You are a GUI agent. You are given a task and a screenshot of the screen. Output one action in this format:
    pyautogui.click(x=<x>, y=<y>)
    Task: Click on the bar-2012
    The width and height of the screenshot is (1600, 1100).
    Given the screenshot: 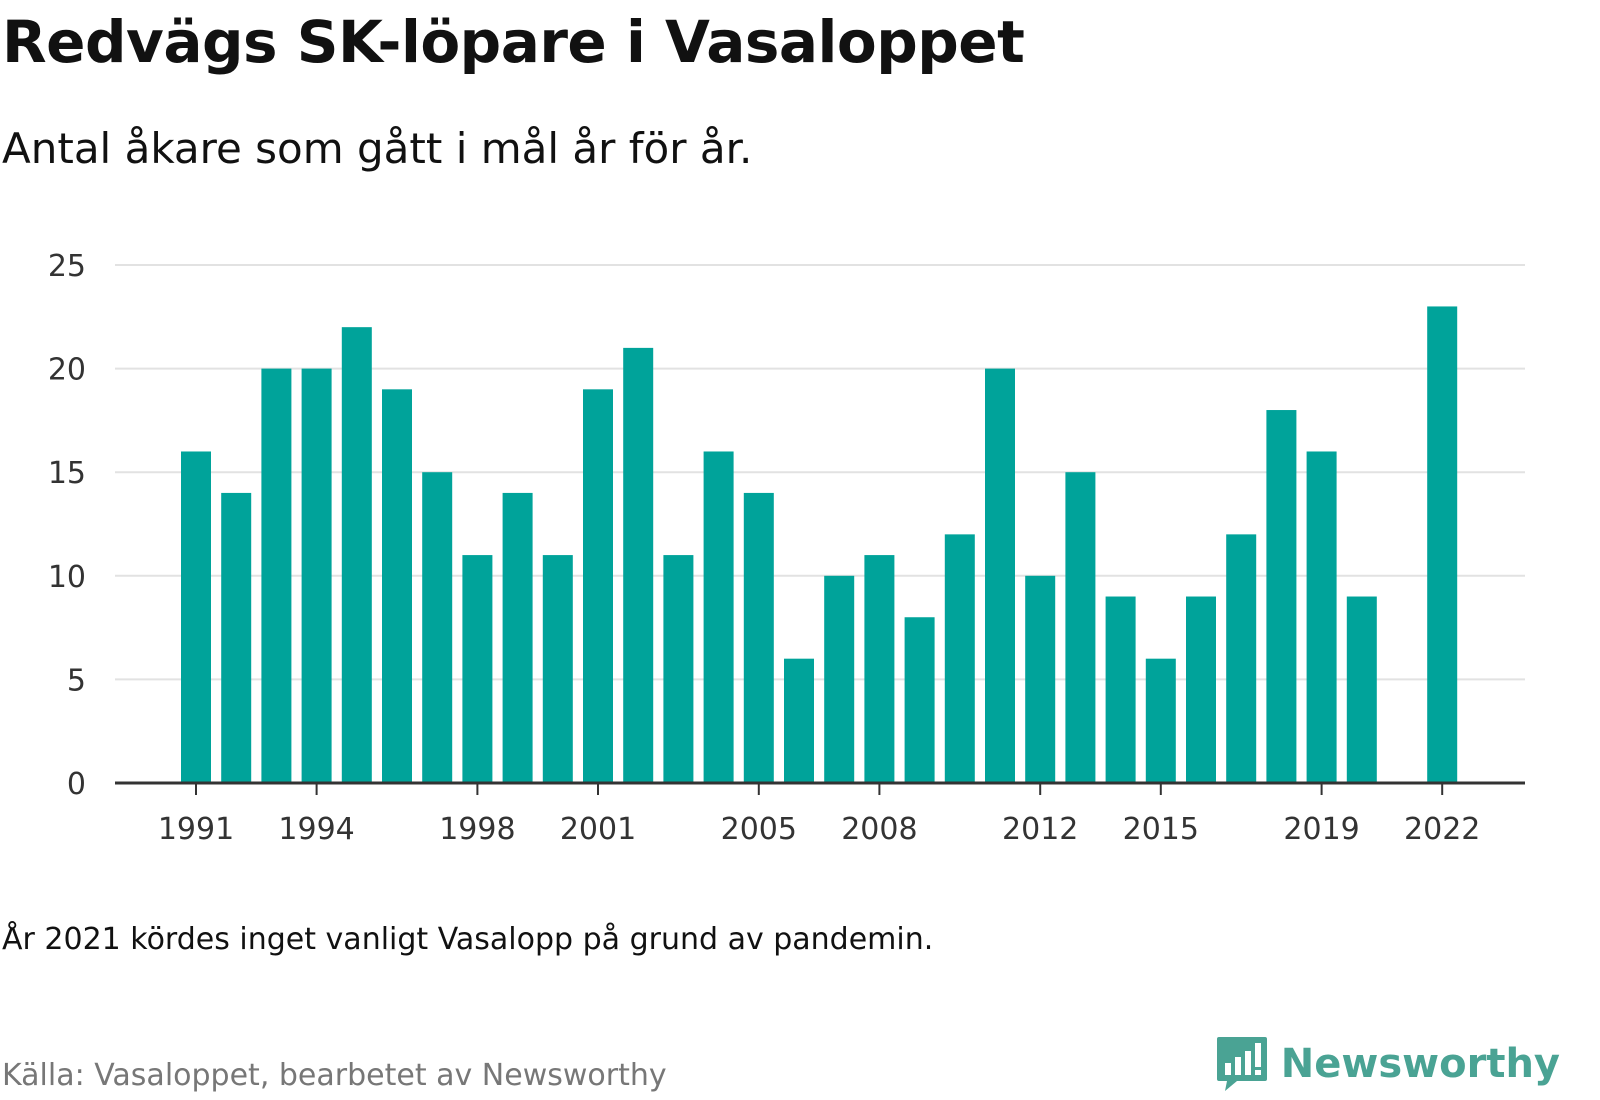 What is the action you would take?
    pyautogui.click(x=1040, y=679)
    